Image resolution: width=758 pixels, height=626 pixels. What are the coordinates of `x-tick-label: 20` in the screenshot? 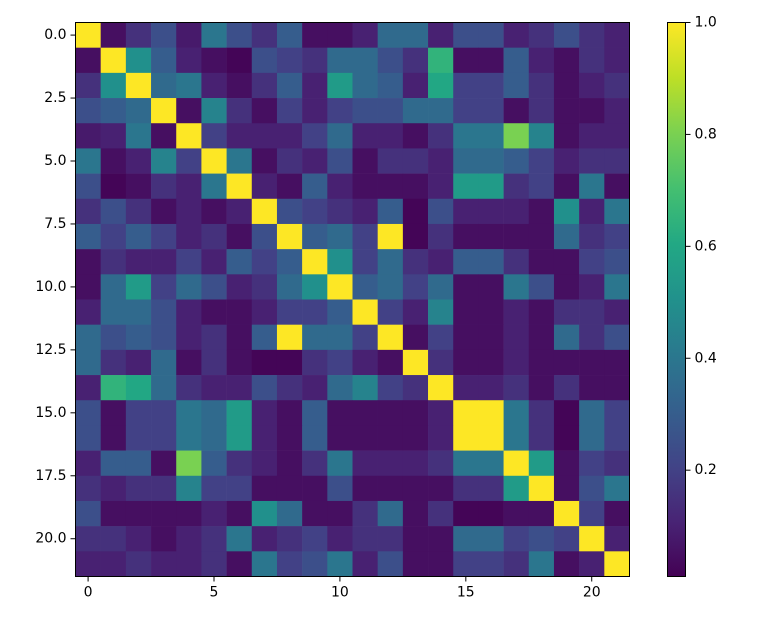 It's located at (592, 593).